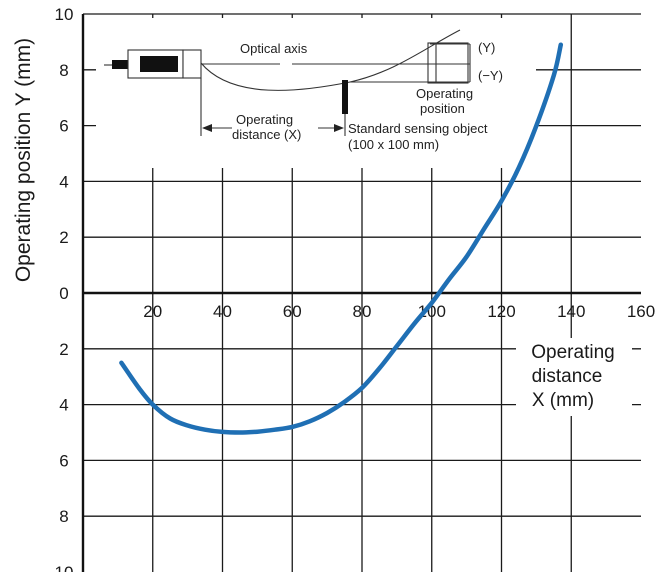 The image size is (665, 572). Describe the element at coordinates (159, 64) in the screenshot. I see `sensor-core` at that location.